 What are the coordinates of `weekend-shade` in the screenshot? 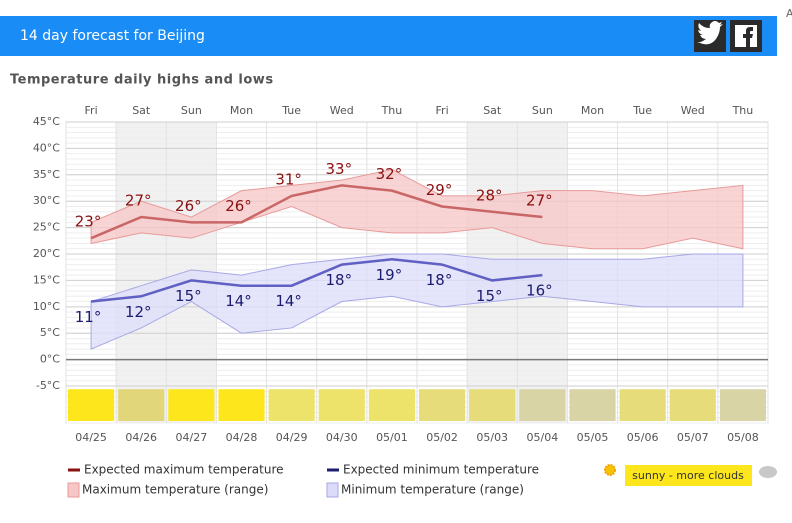 It's located at (141, 272).